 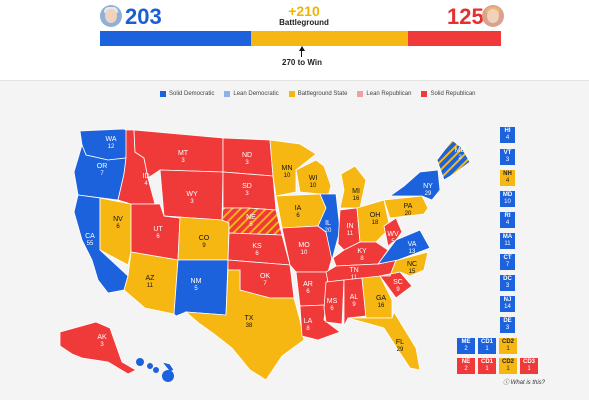 I want to click on small-state-ma: MA 11, so click(x=507, y=241).